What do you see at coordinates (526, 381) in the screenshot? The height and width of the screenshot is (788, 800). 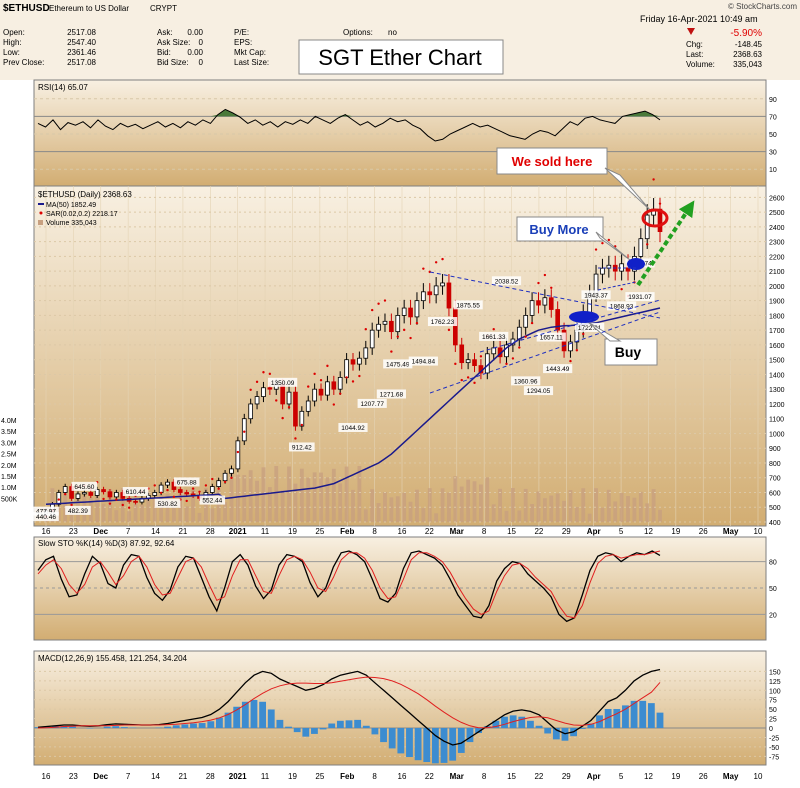 I see `price-label: 1360.96` at bounding box center [526, 381].